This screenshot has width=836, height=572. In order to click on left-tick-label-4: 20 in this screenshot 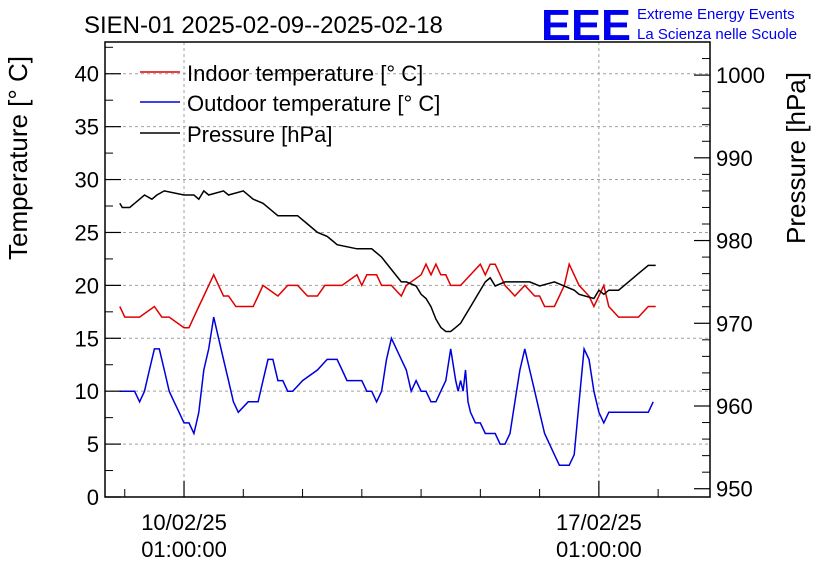, I will do `click(87, 285)`.